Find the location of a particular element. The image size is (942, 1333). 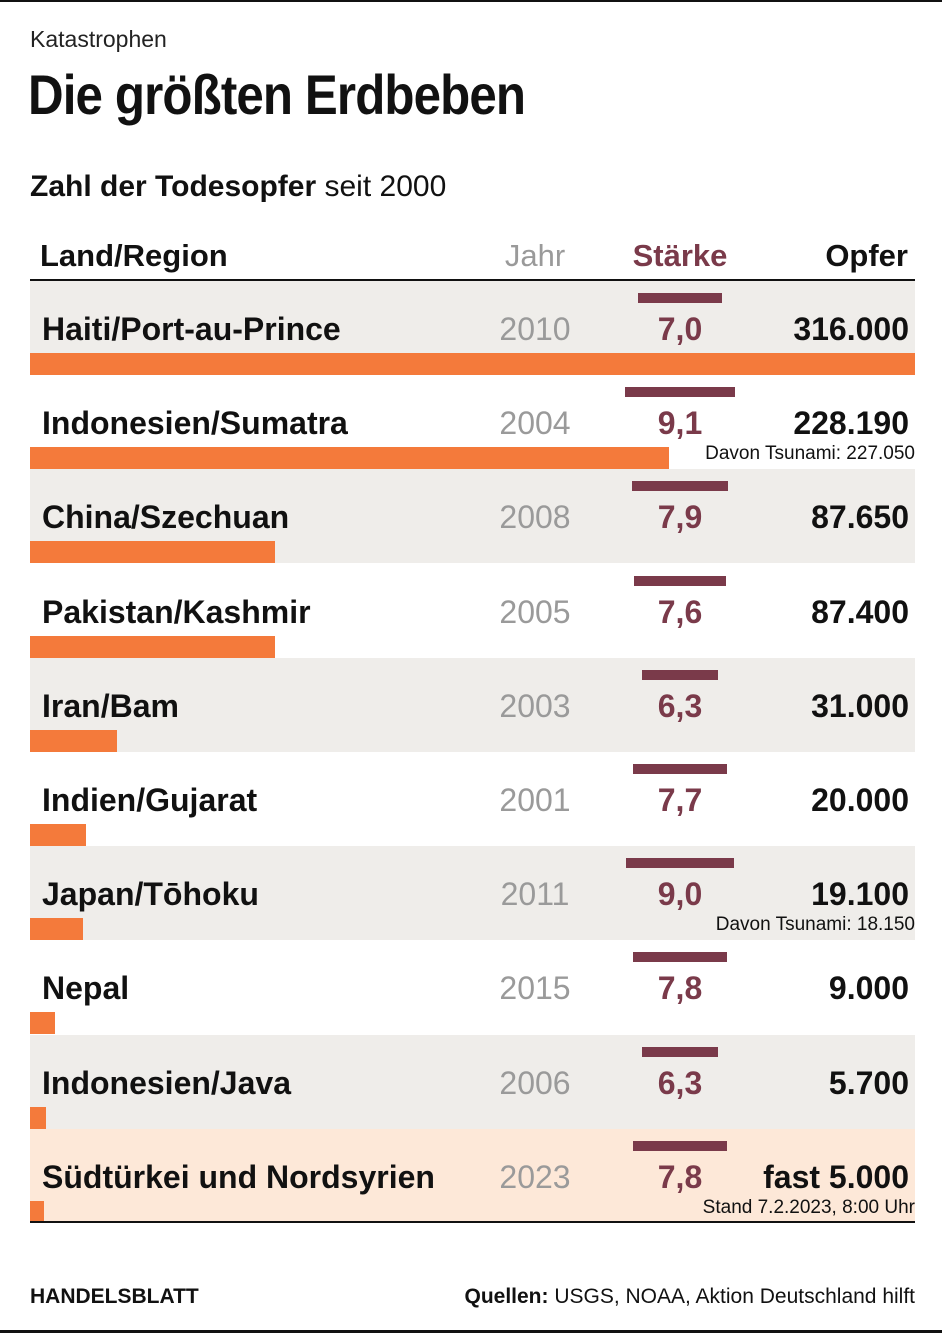

deaths-label: 87.400 is located at coordinates (860, 611).